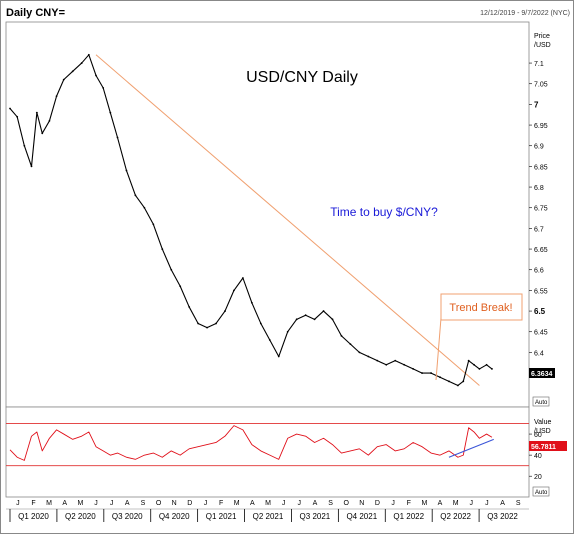 The image size is (574, 539). What do you see at coordinates (80, 516) in the screenshot?
I see `quarter-label: Q2 2020` at bounding box center [80, 516].